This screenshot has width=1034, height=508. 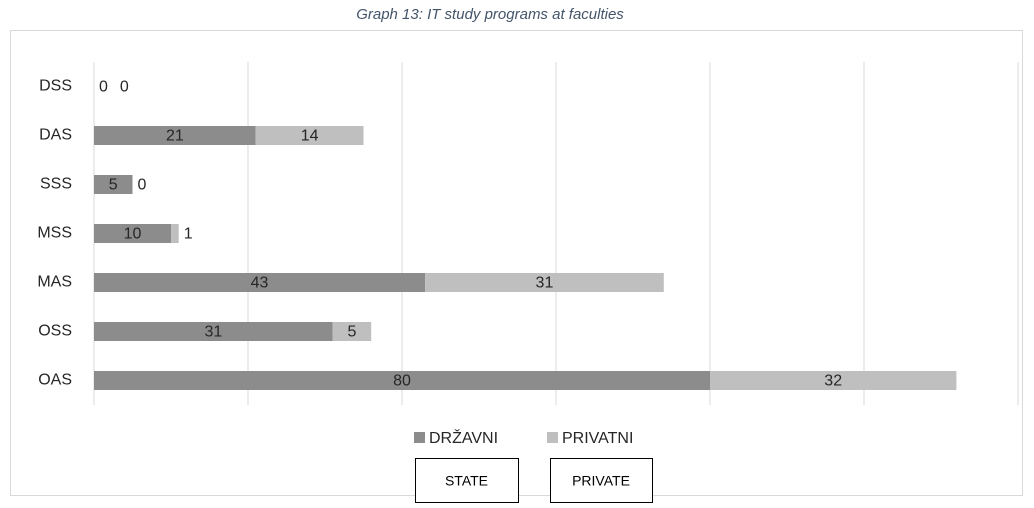 I want to click on data-label: 1, so click(x=188, y=234).